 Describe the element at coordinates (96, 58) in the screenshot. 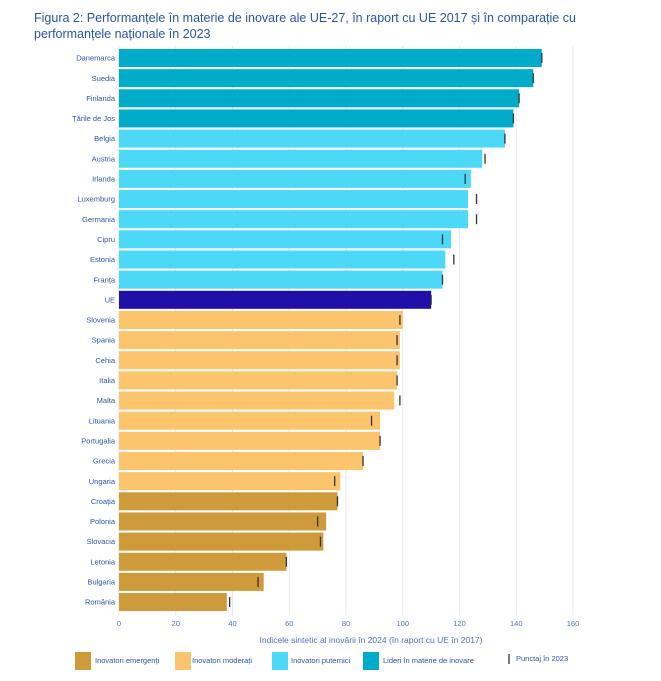

I see `category-label: Danemarca` at that location.